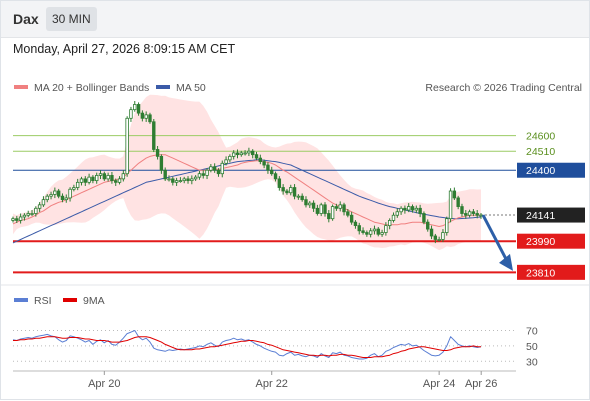 The height and width of the screenshot is (401, 590). I want to click on forecast-arrow-shaft, so click(495, 238).